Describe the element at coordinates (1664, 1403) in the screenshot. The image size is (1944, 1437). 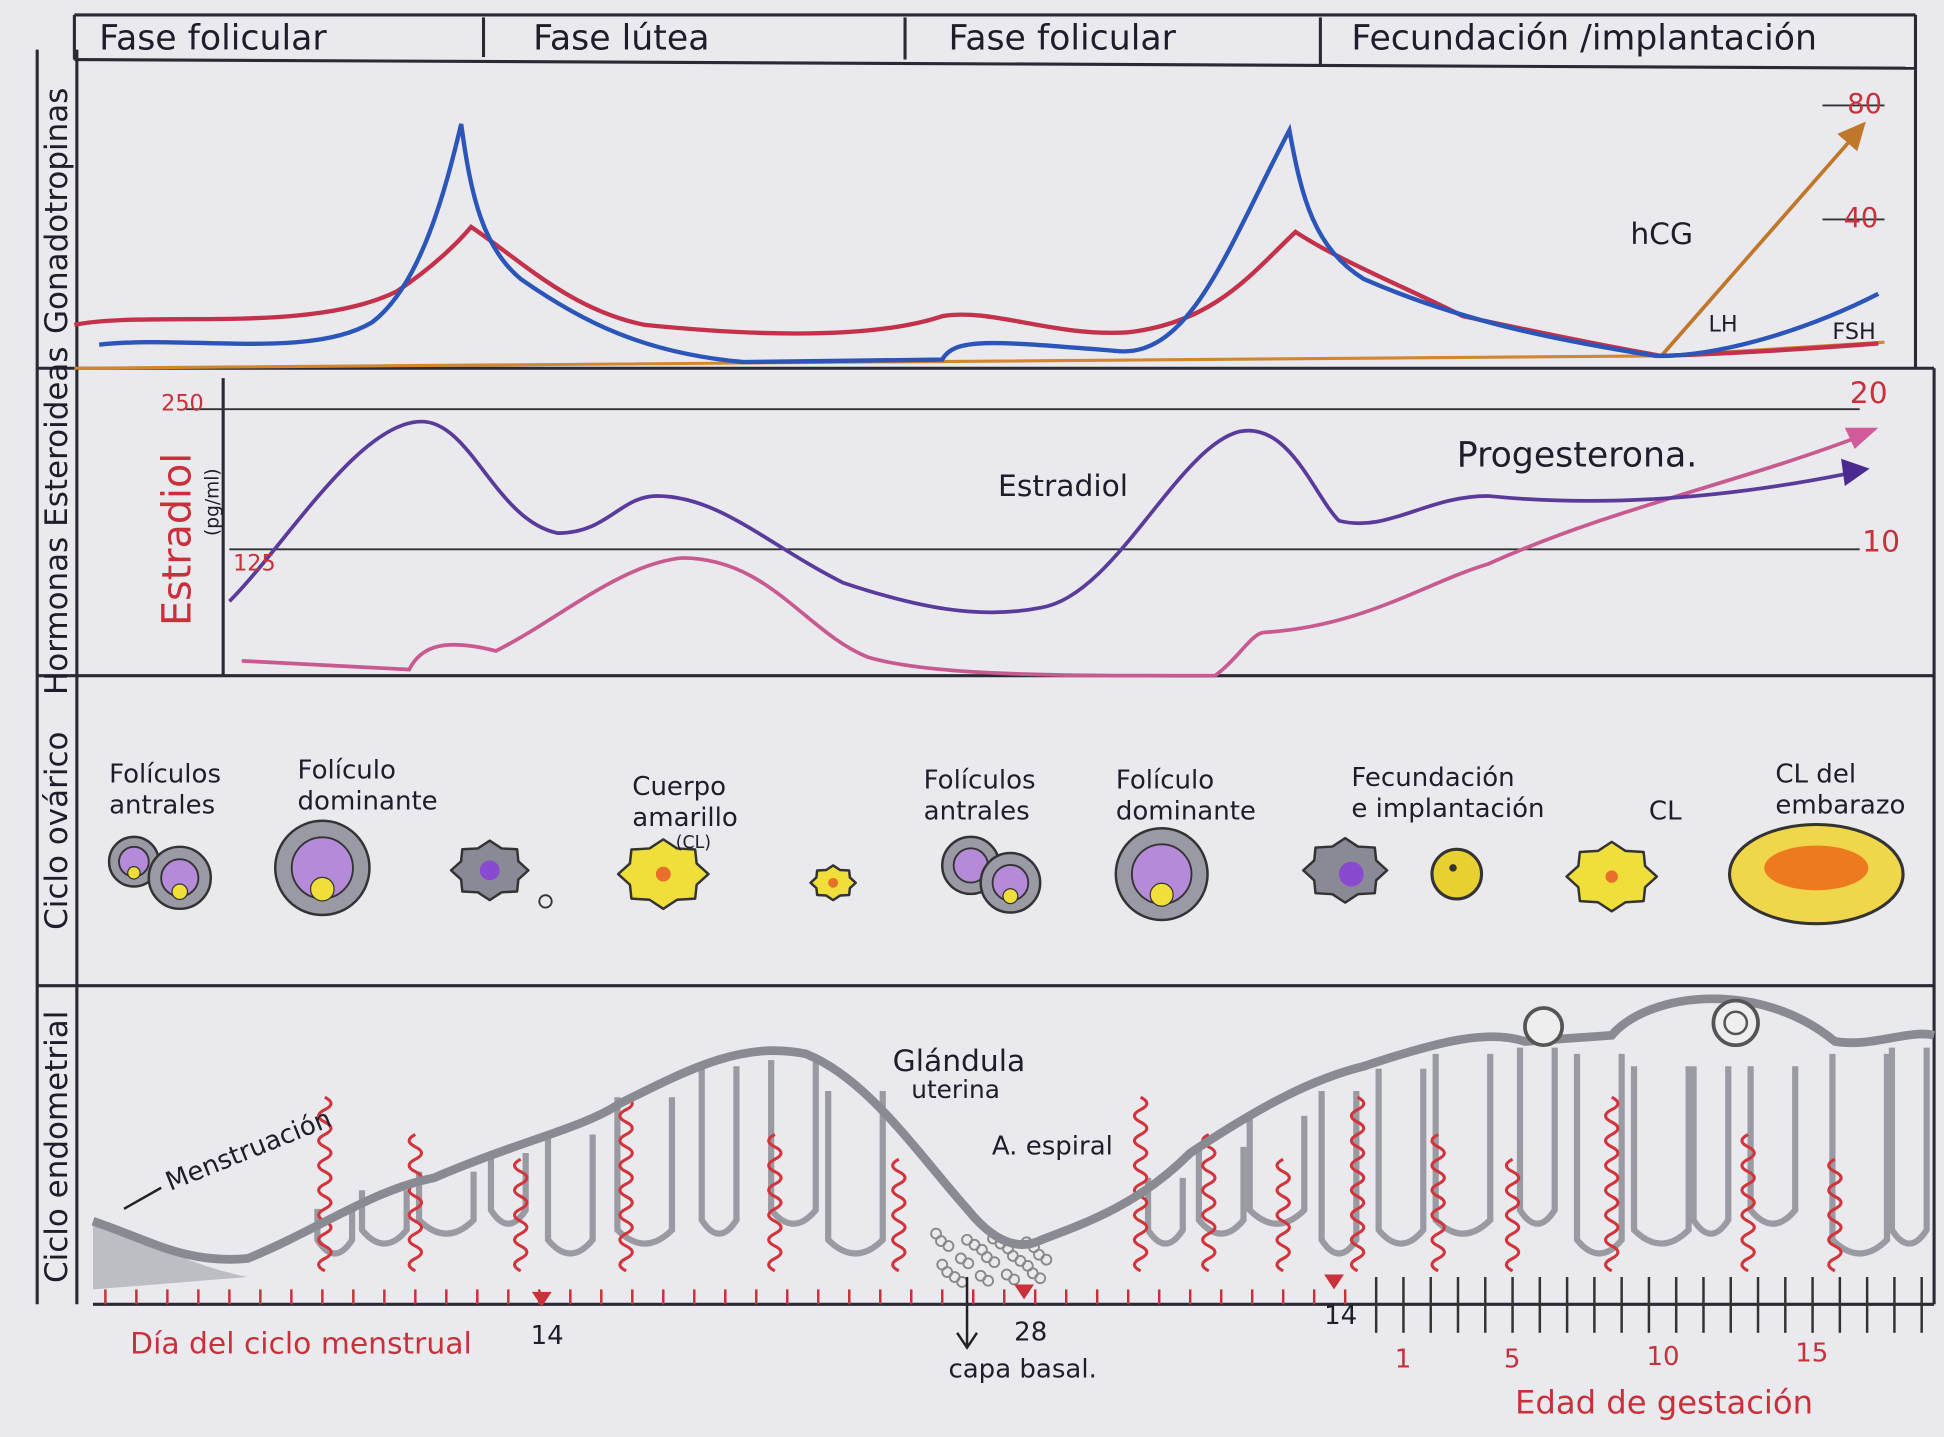
I see `axis-title: Edad de gestación` at that location.